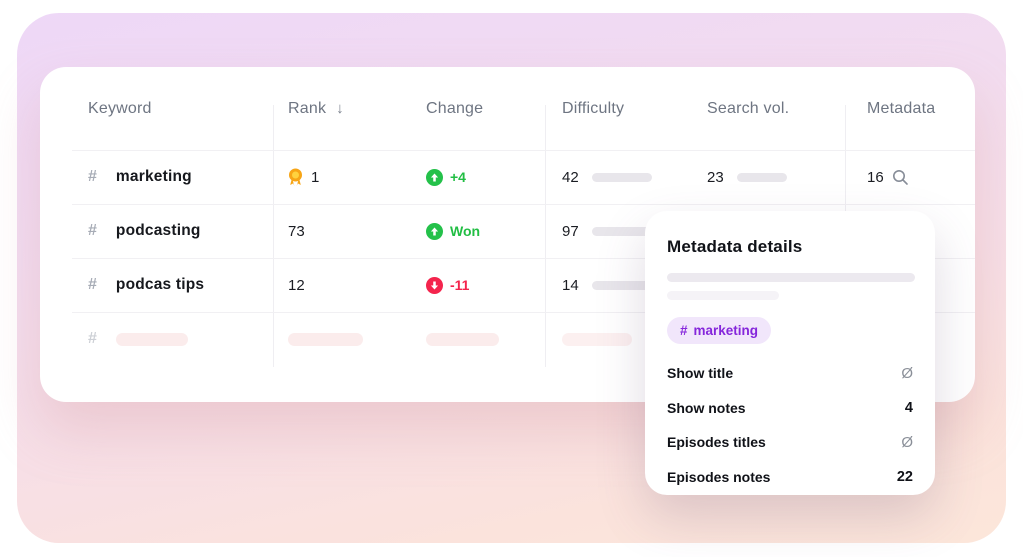  I want to click on rank-cell: 12, so click(348, 285).